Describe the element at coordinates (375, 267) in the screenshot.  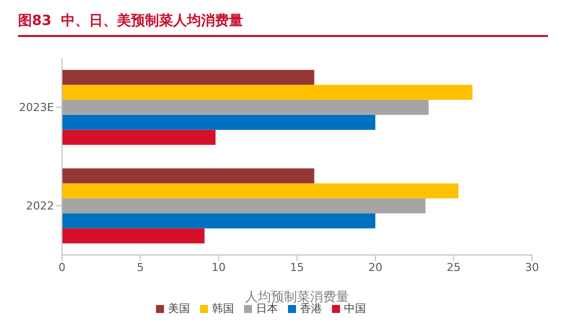
I see `x-tick-label: 20` at that location.